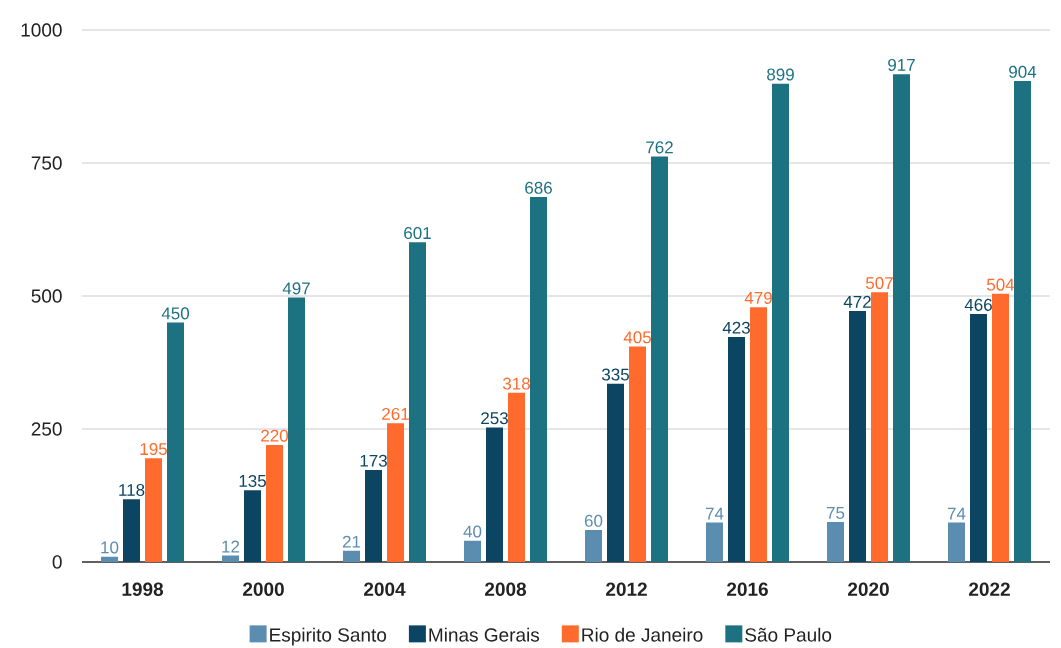 The height and width of the screenshot is (648, 1061). What do you see at coordinates (642, 634) in the screenshot?
I see `legend-label: Rio de Janeiro` at bounding box center [642, 634].